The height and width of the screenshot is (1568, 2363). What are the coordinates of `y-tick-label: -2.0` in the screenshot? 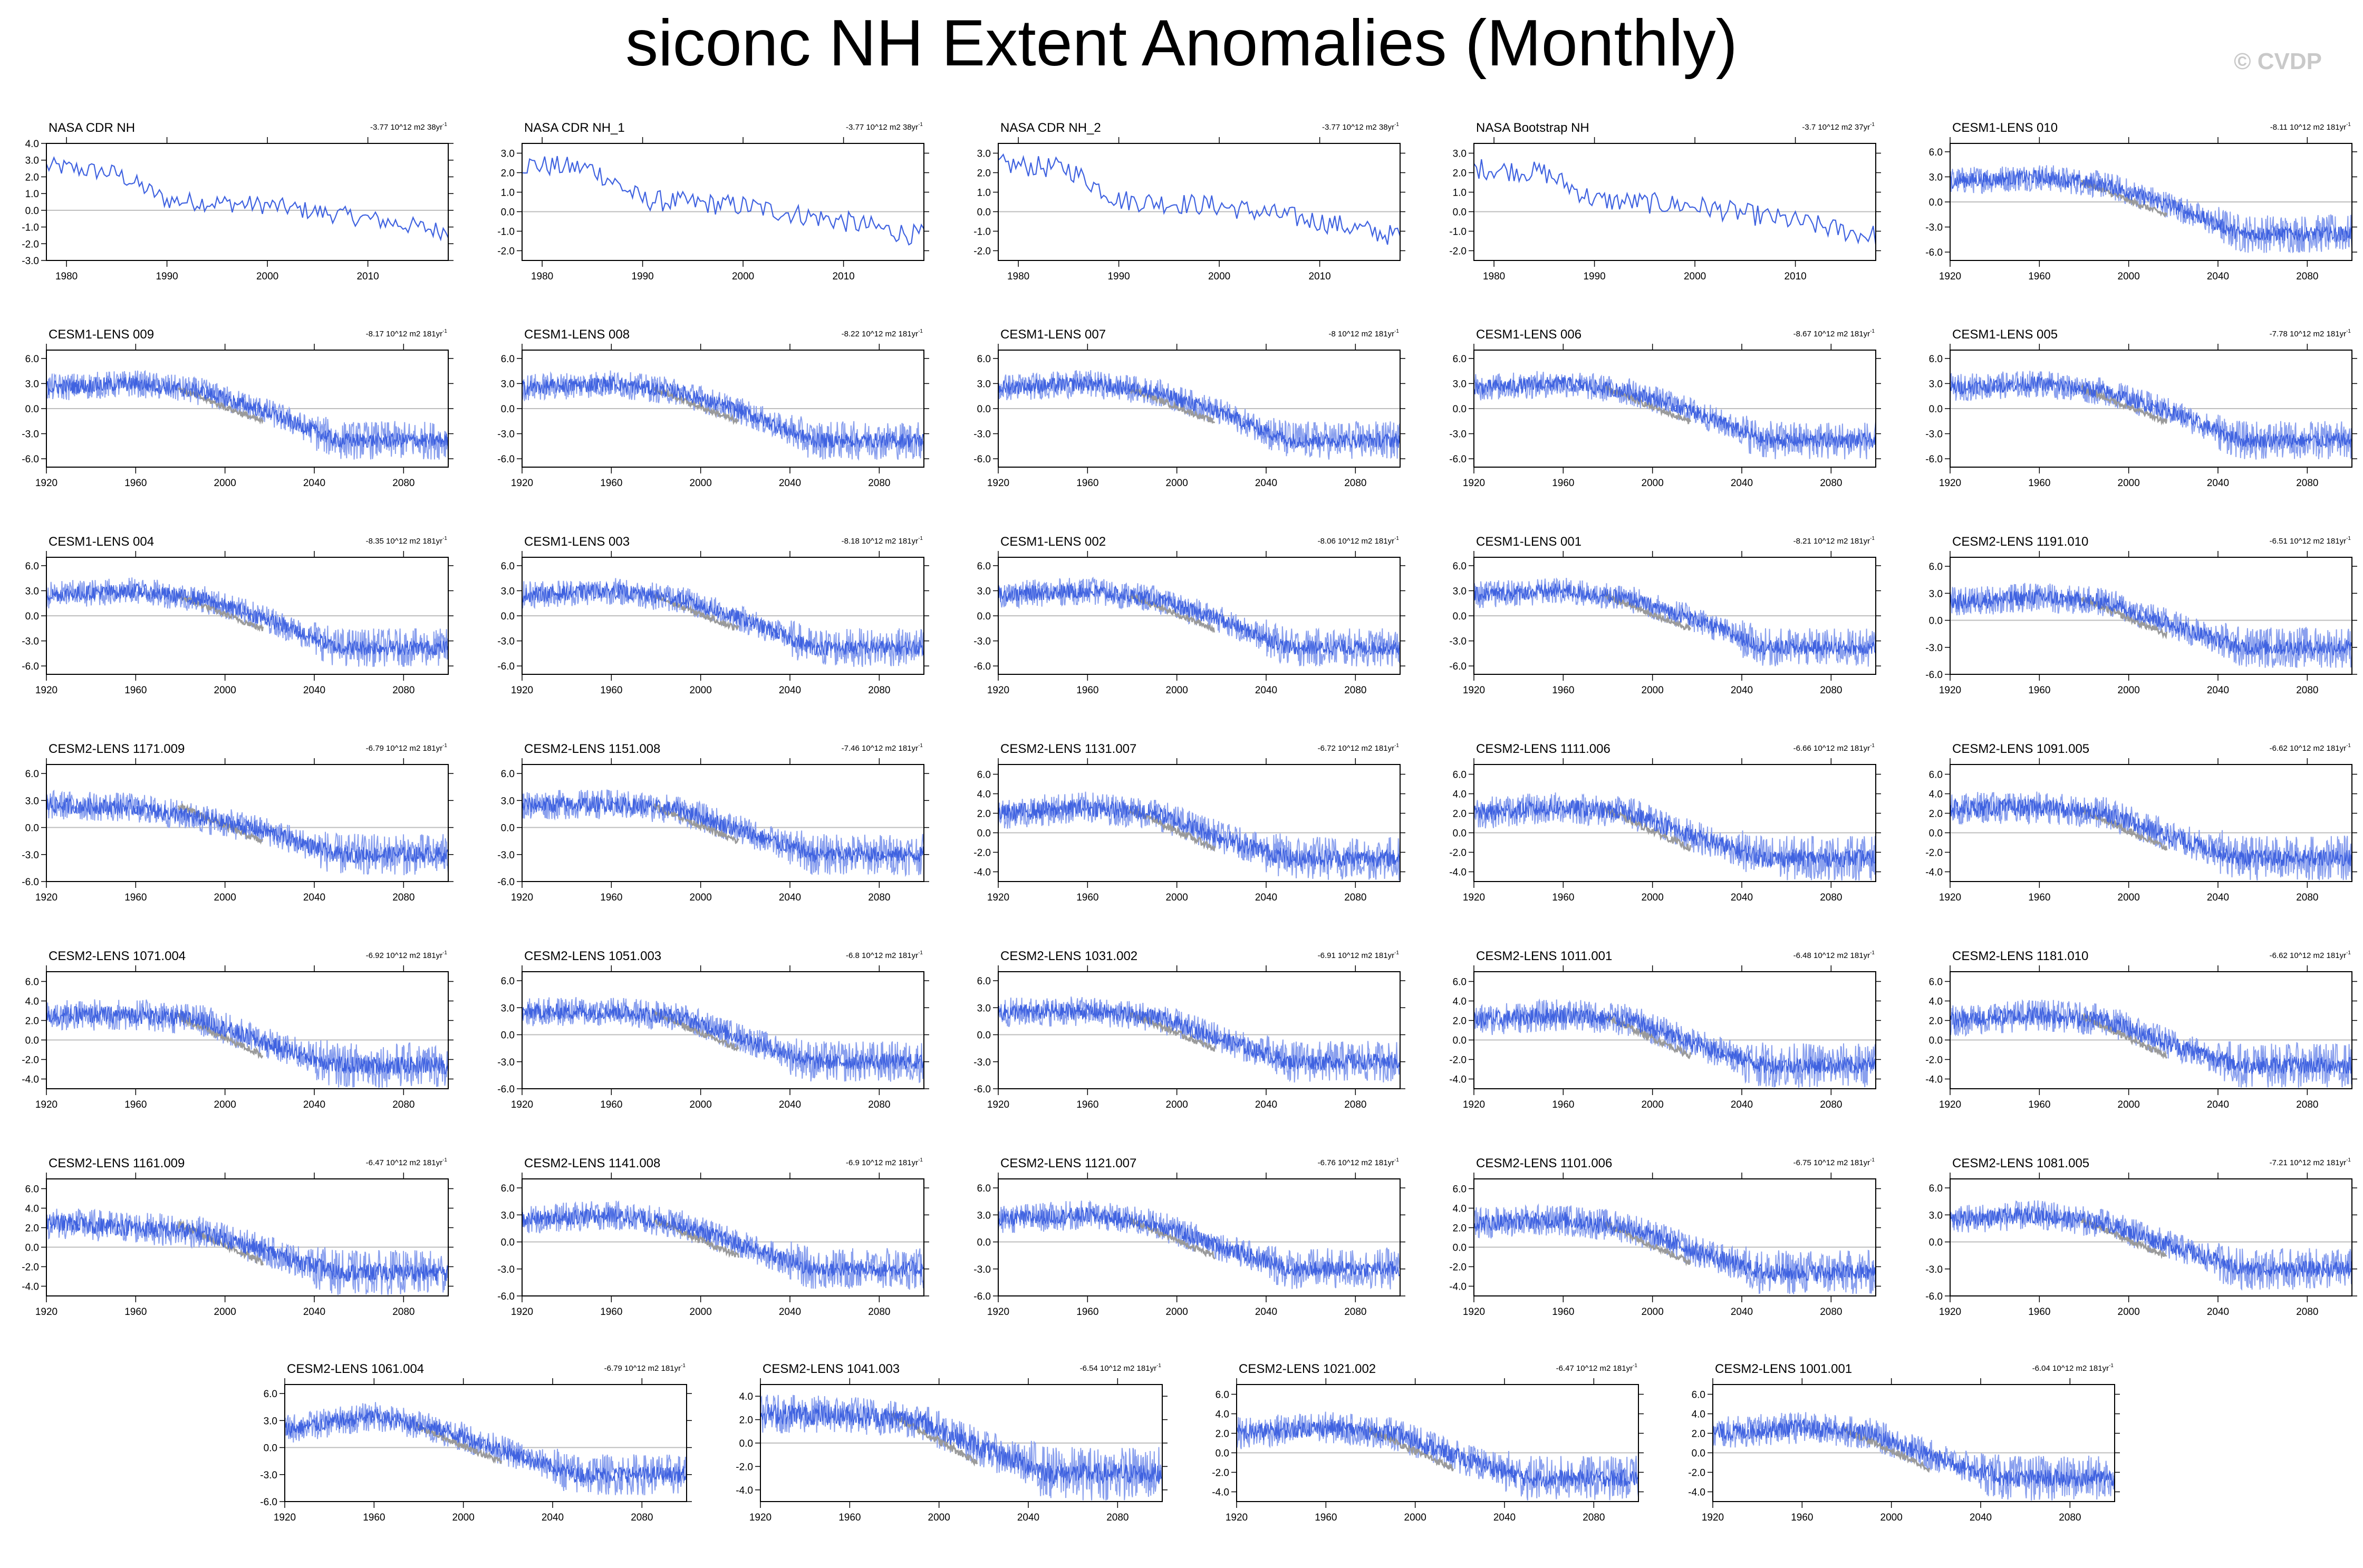 It's located at (31, 1267).